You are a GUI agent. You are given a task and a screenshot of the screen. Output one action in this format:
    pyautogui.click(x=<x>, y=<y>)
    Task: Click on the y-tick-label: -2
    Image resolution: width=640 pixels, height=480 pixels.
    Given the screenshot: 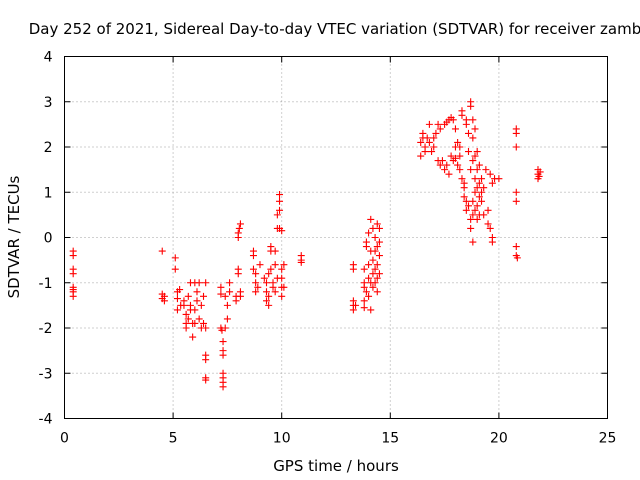 What is the action you would take?
    pyautogui.click(x=46, y=329)
    